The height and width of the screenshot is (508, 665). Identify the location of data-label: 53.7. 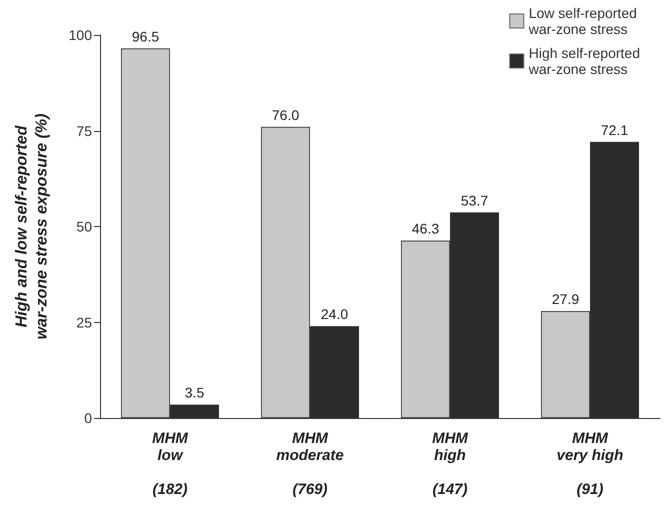
(474, 200).